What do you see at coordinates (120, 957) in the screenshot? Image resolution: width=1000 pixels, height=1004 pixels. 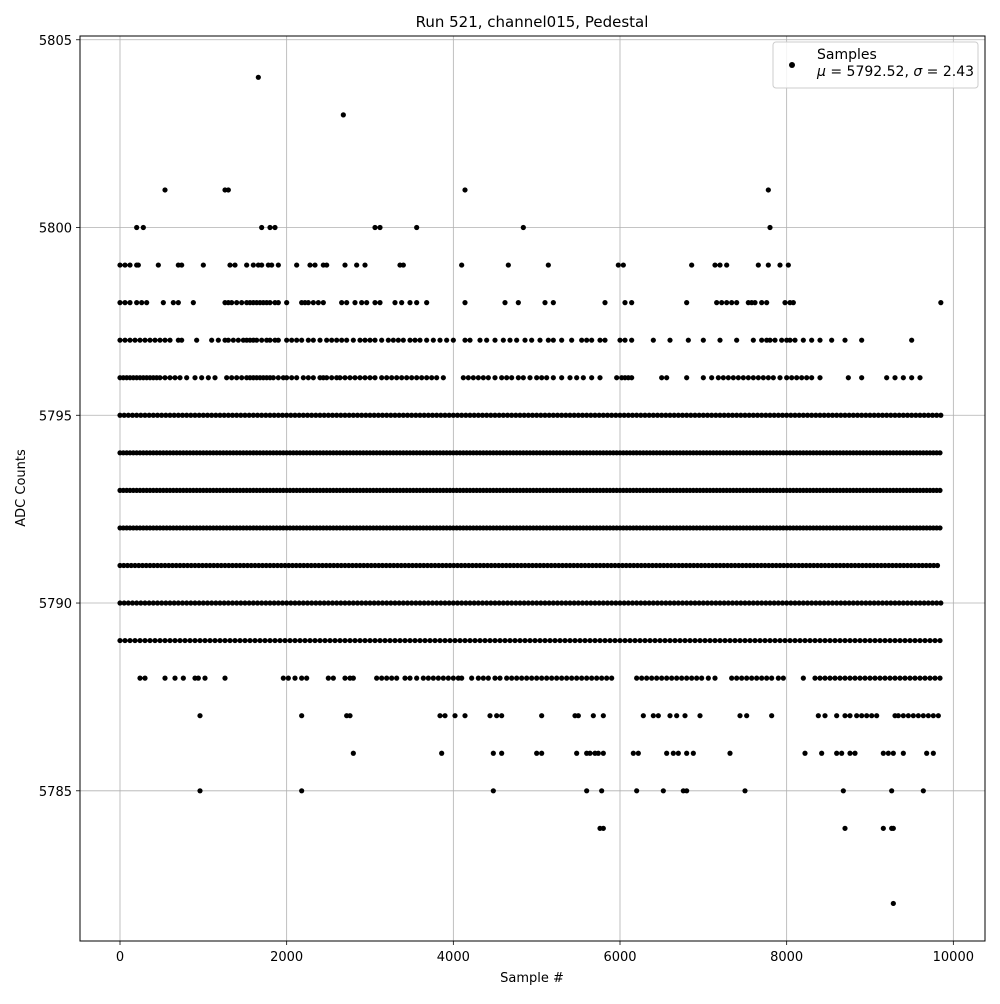 I see `x-tick-label: 0` at bounding box center [120, 957].